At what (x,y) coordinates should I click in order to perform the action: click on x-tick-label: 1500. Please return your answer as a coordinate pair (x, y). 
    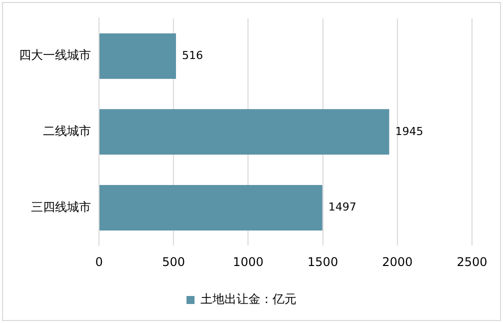
    Looking at the image, I should click on (323, 261).